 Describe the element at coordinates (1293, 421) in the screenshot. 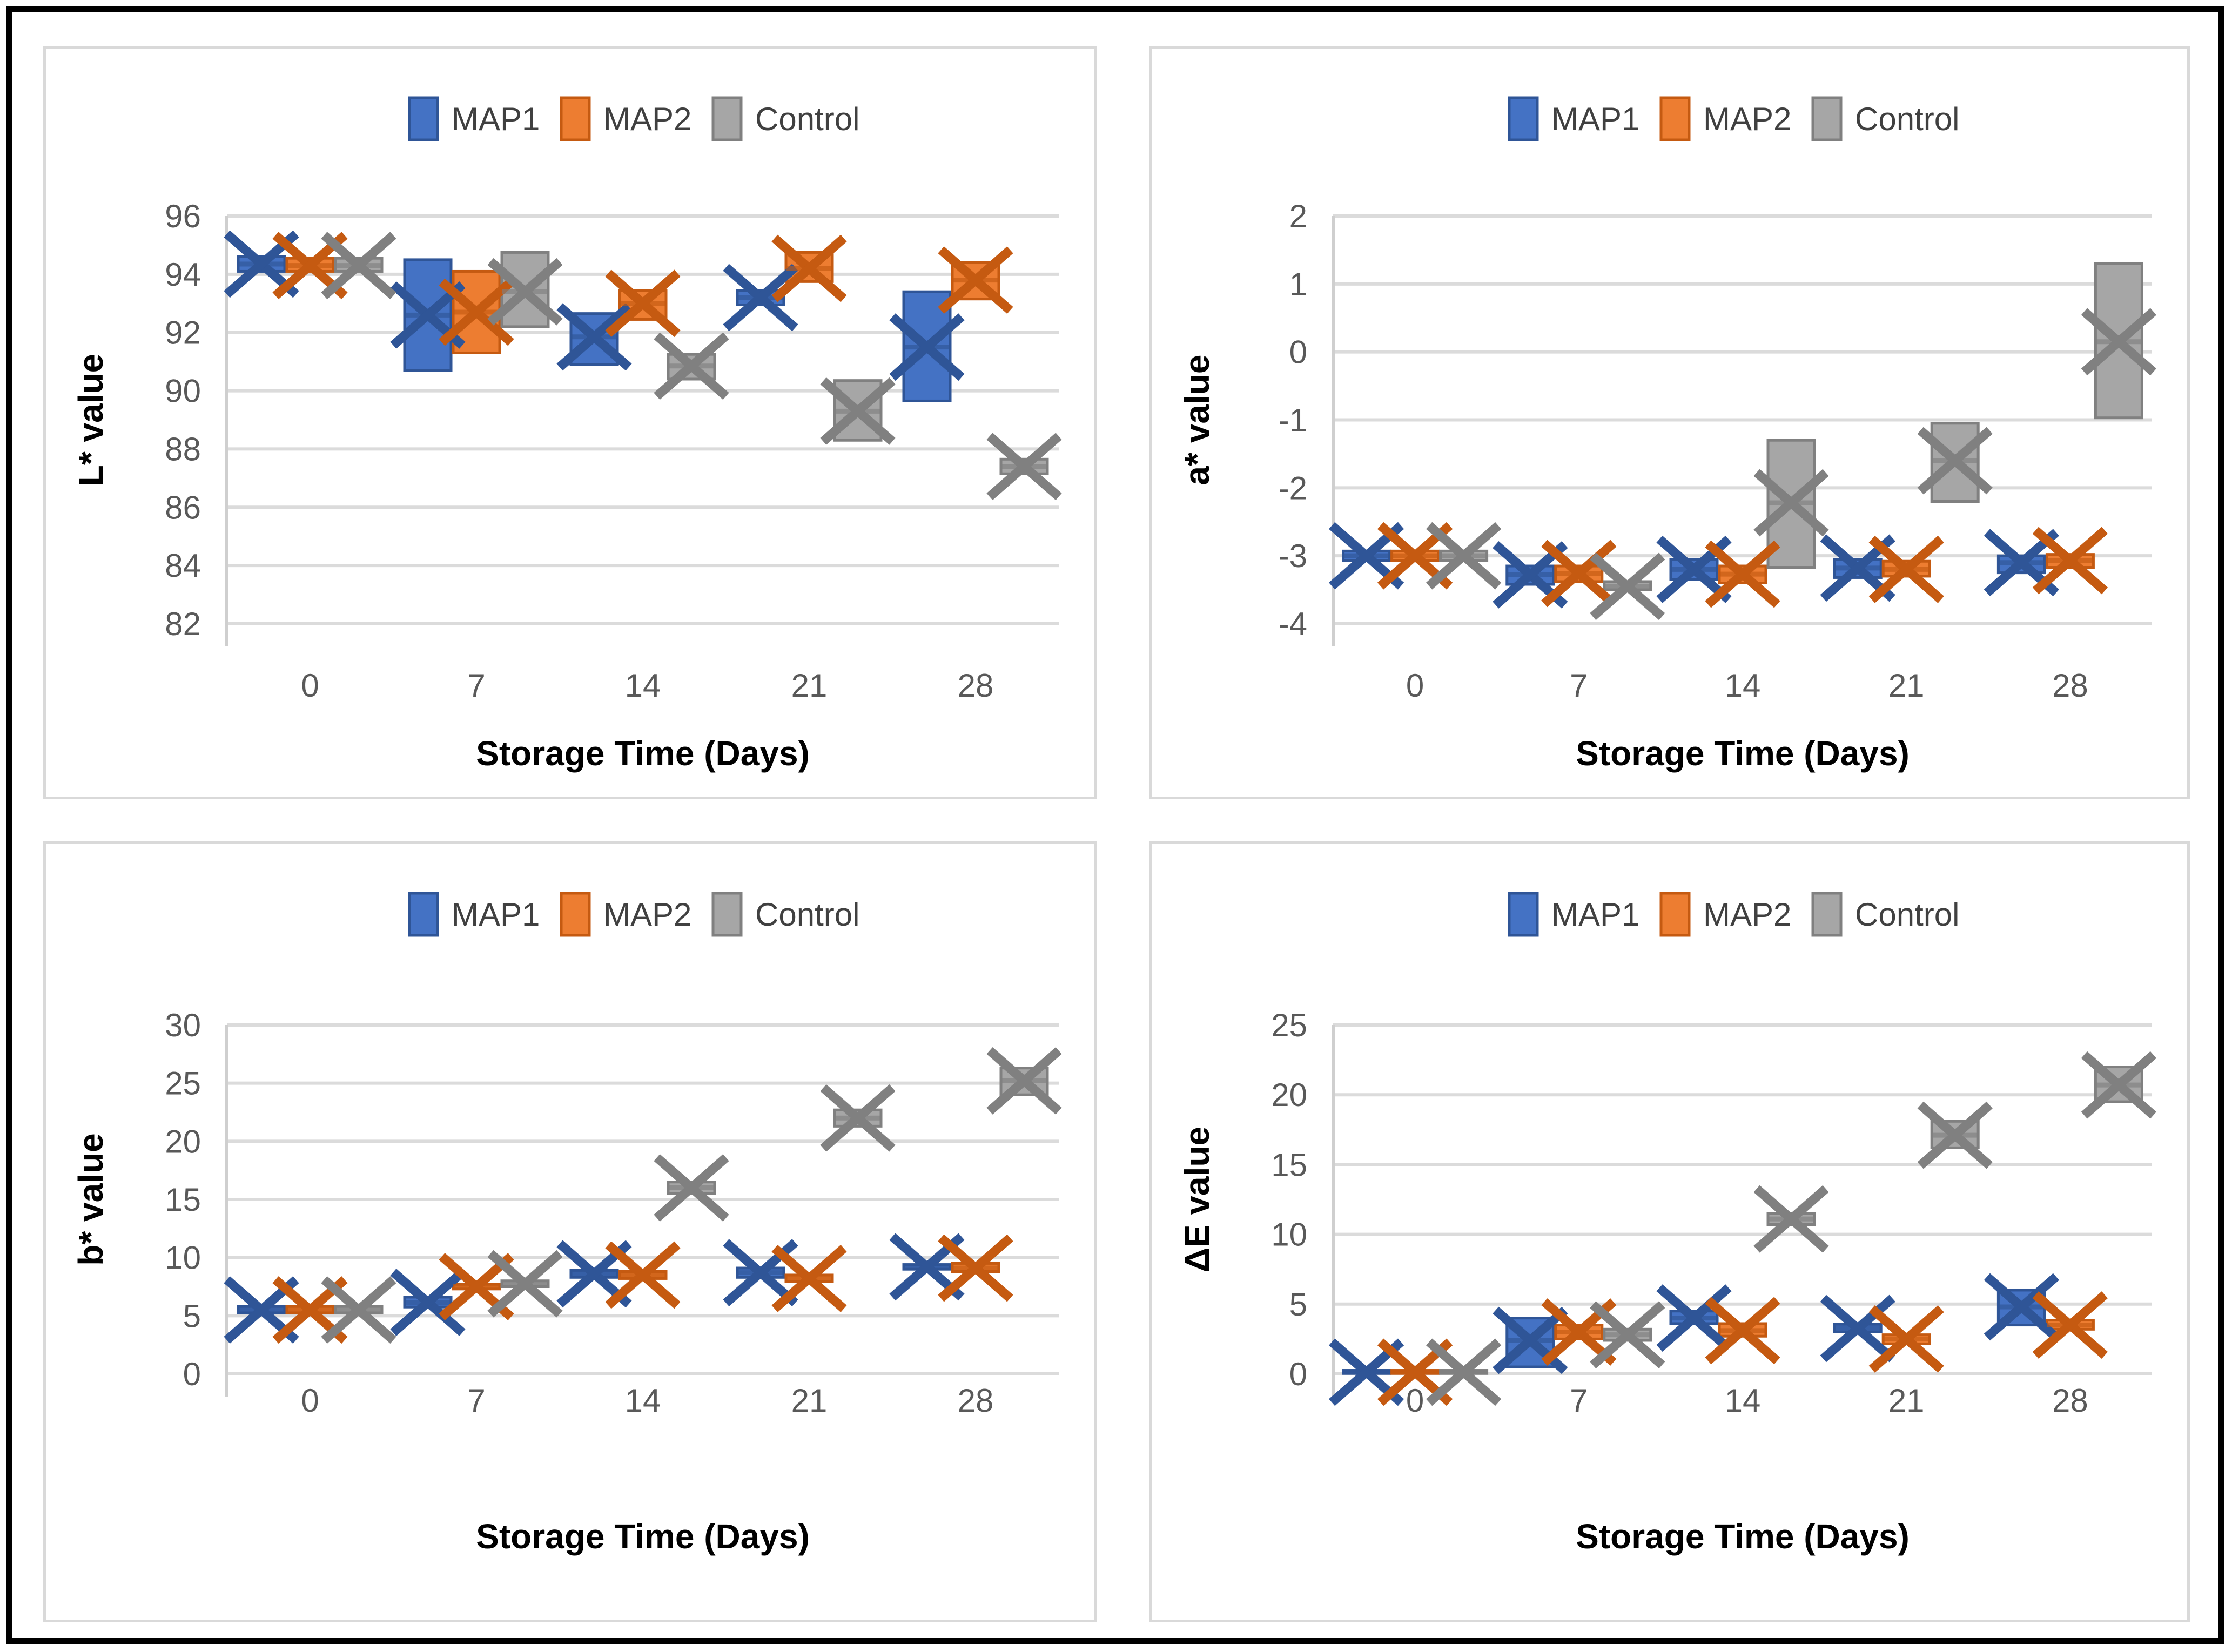

I see `y-tick-label: -1` at that location.